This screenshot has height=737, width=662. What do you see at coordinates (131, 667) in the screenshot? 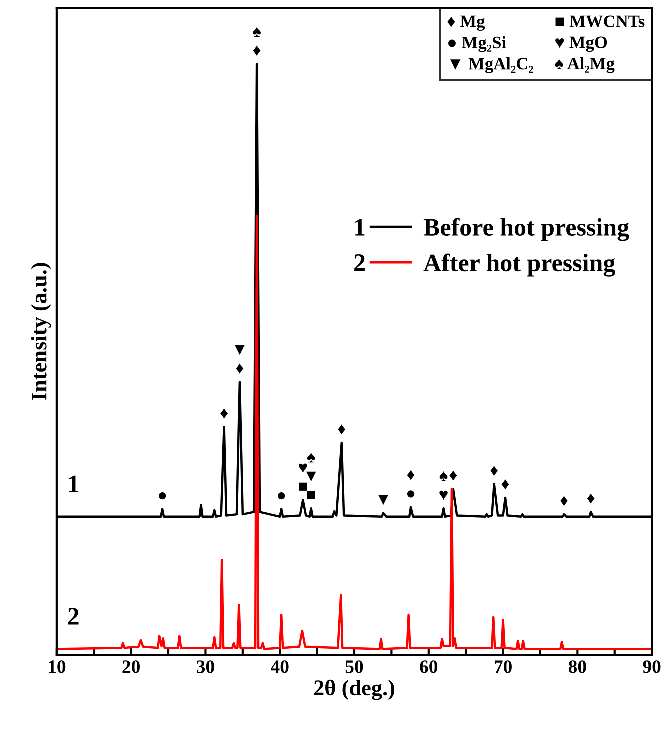
I see `x-tick-label: 20` at bounding box center [131, 667].